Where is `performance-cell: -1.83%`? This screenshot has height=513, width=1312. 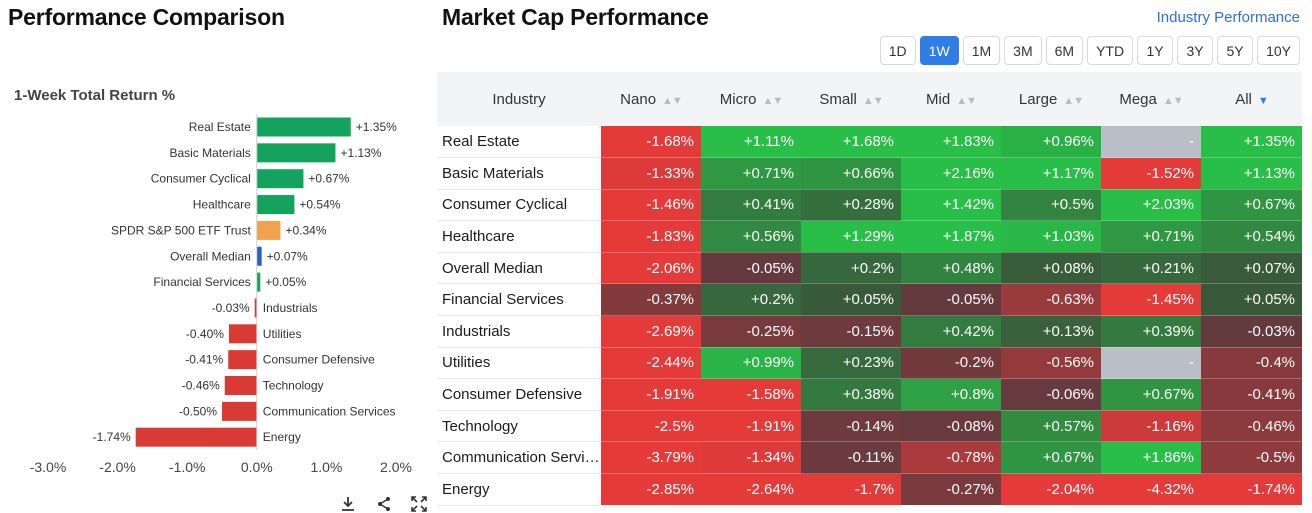 performance-cell: -1.83% is located at coordinates (651, 236).